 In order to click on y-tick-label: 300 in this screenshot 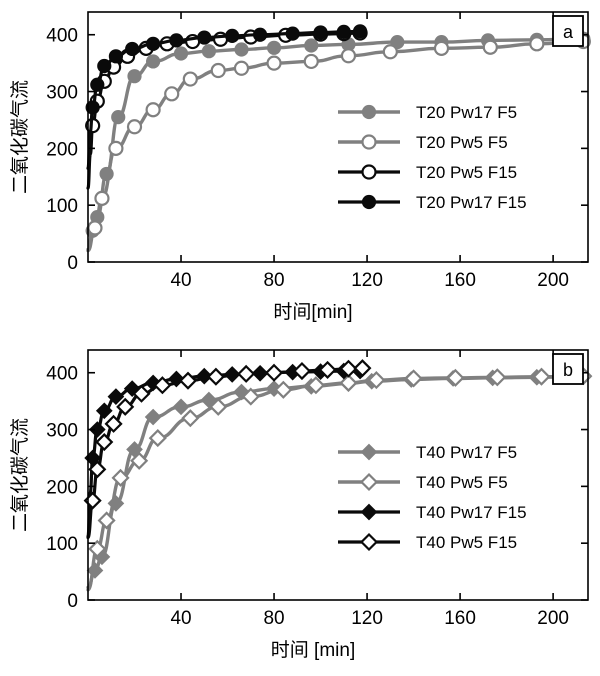, I will do `click(62, 93)`.